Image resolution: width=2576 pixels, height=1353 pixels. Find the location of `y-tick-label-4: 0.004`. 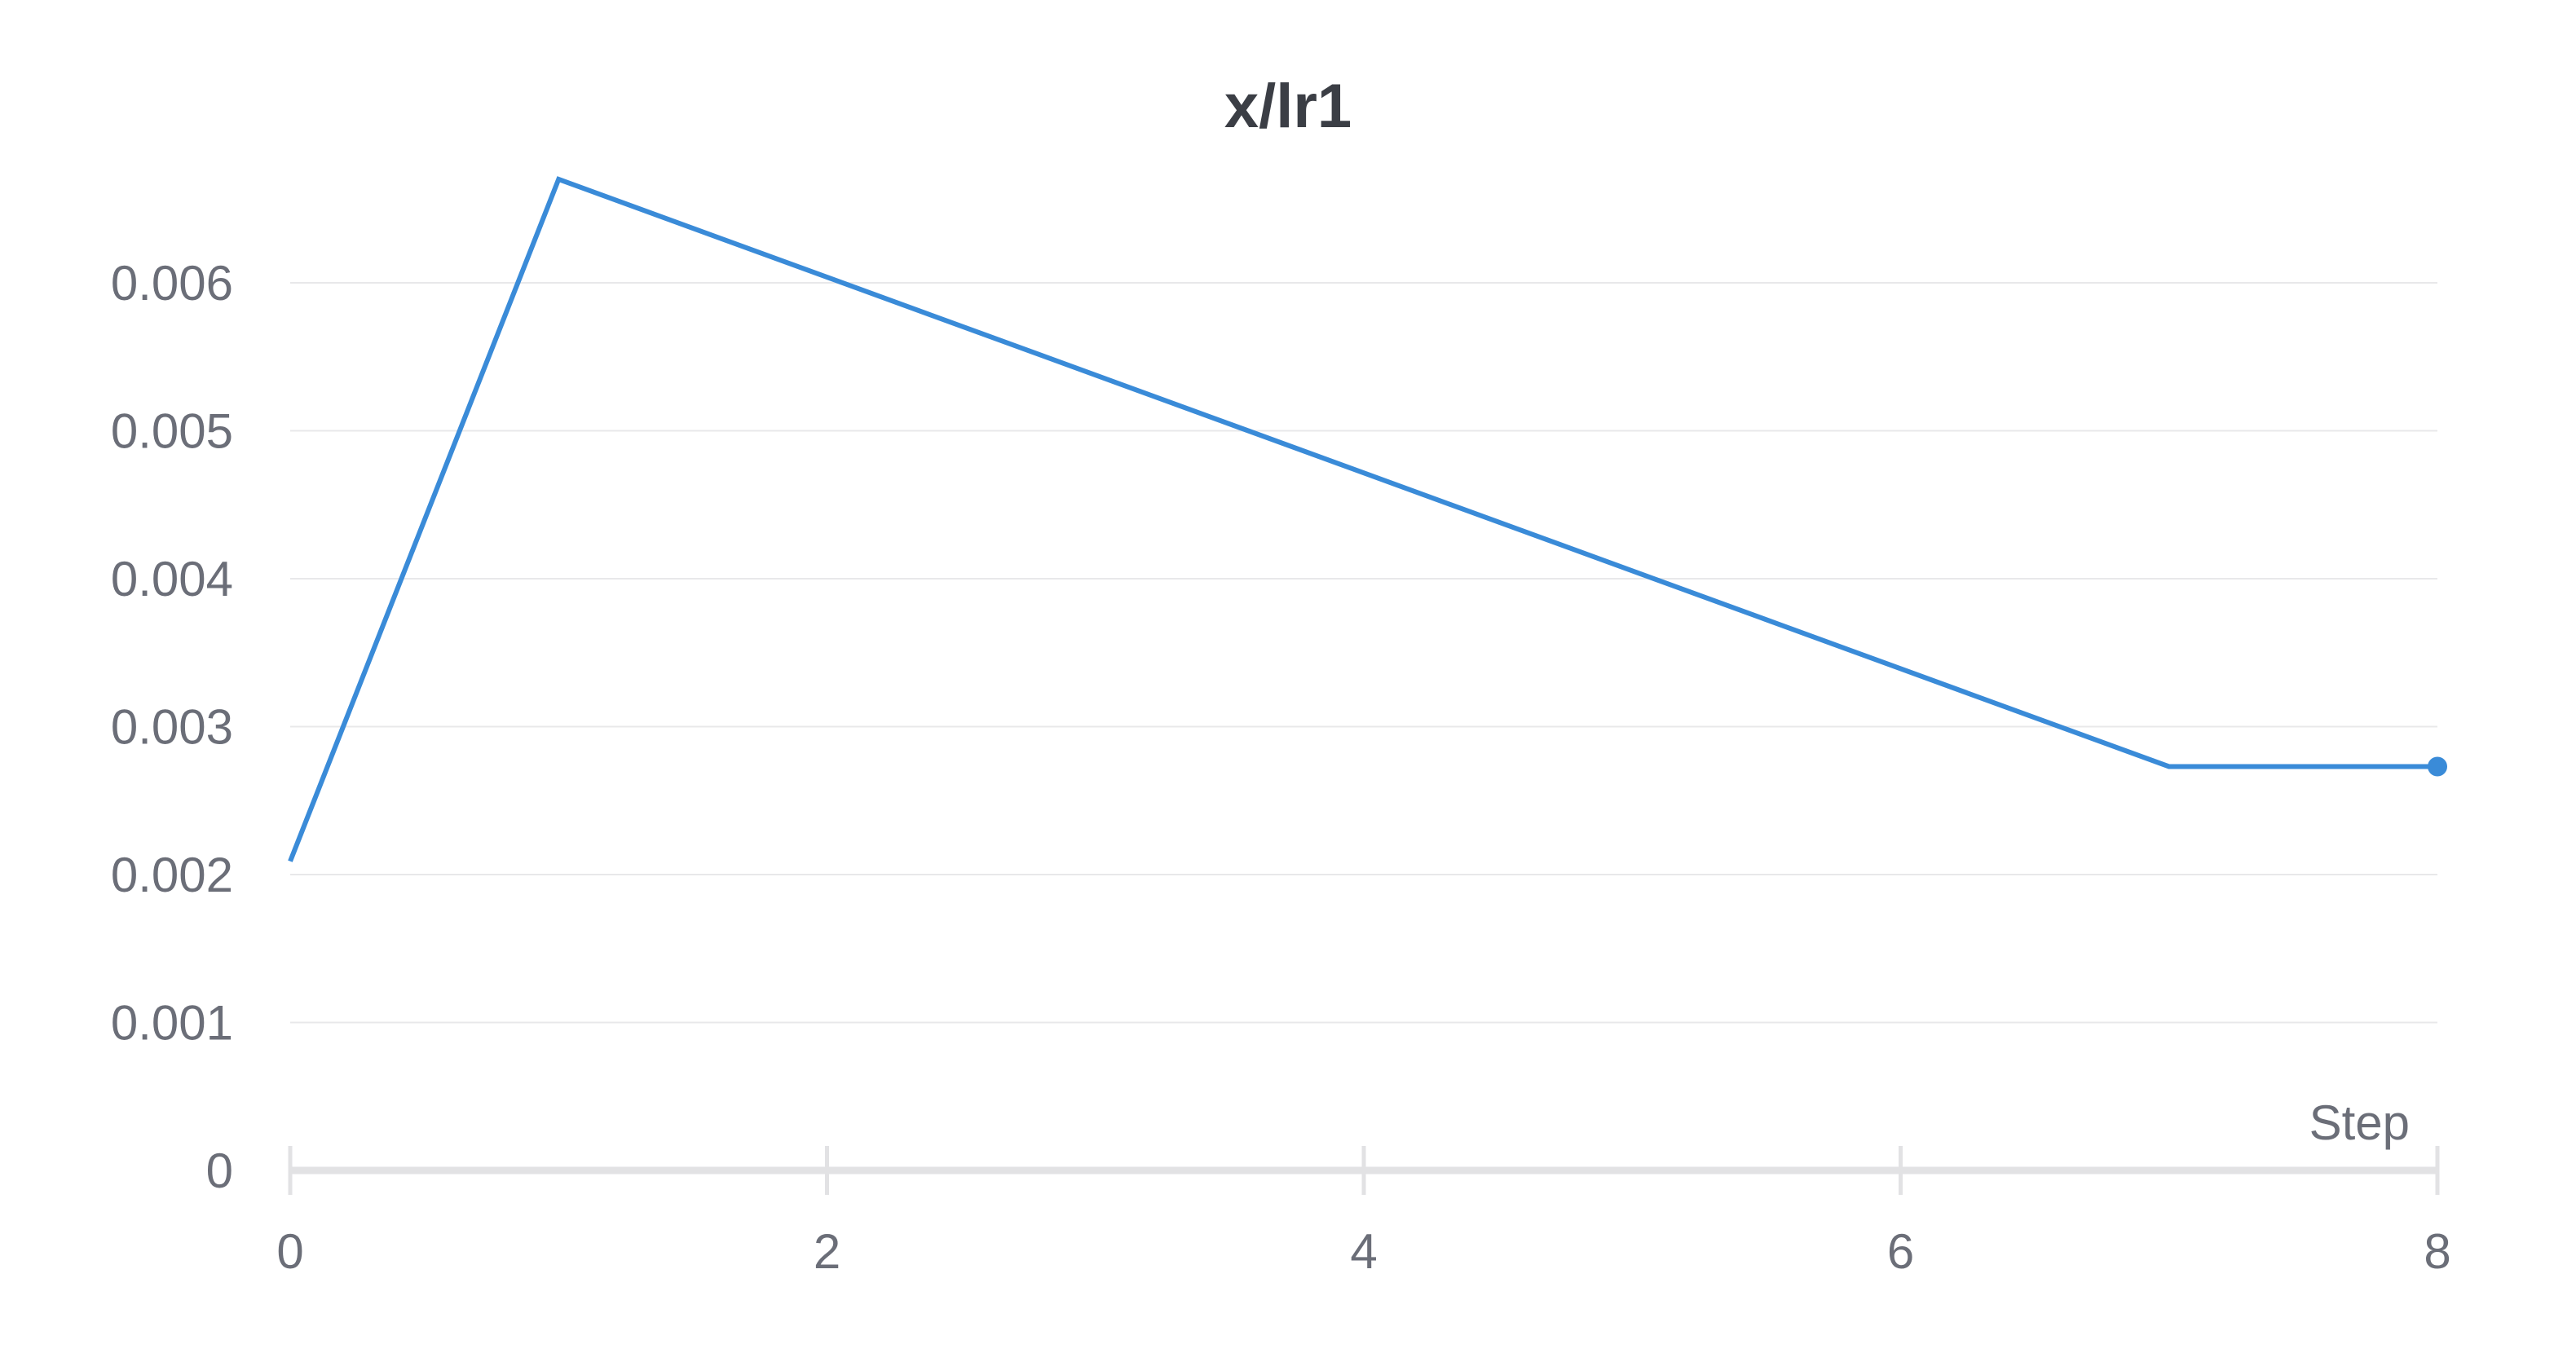

y-tick-label-4: 0.004 is located at coordinates (172, 579).